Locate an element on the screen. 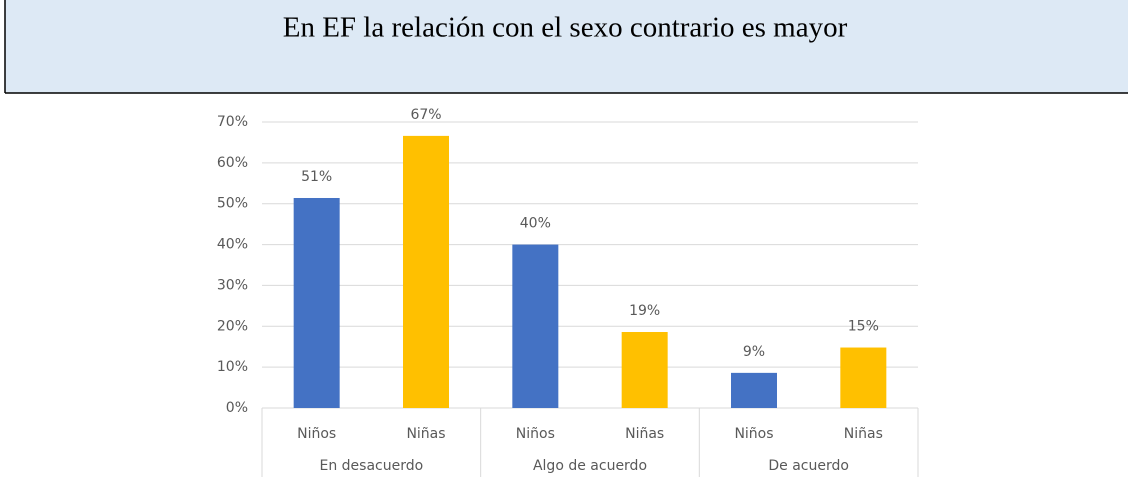  y-tick-label: 20% is located at coordinates (232, 326).